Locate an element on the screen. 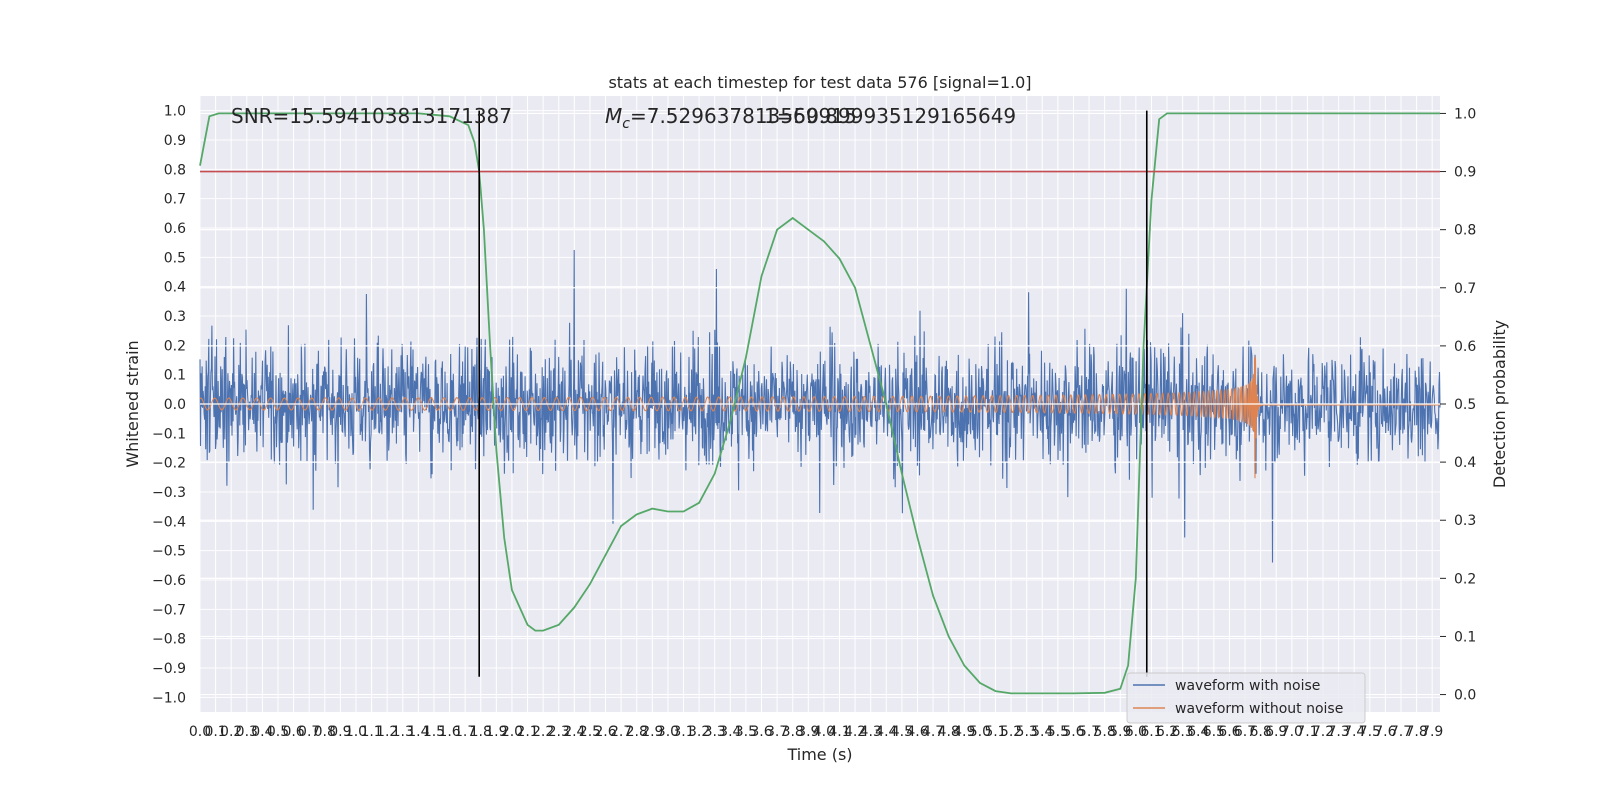 The height and width of the screenshot is (800, 1600). x-tick-label: 4.4 is located at coordinates (886, 732).